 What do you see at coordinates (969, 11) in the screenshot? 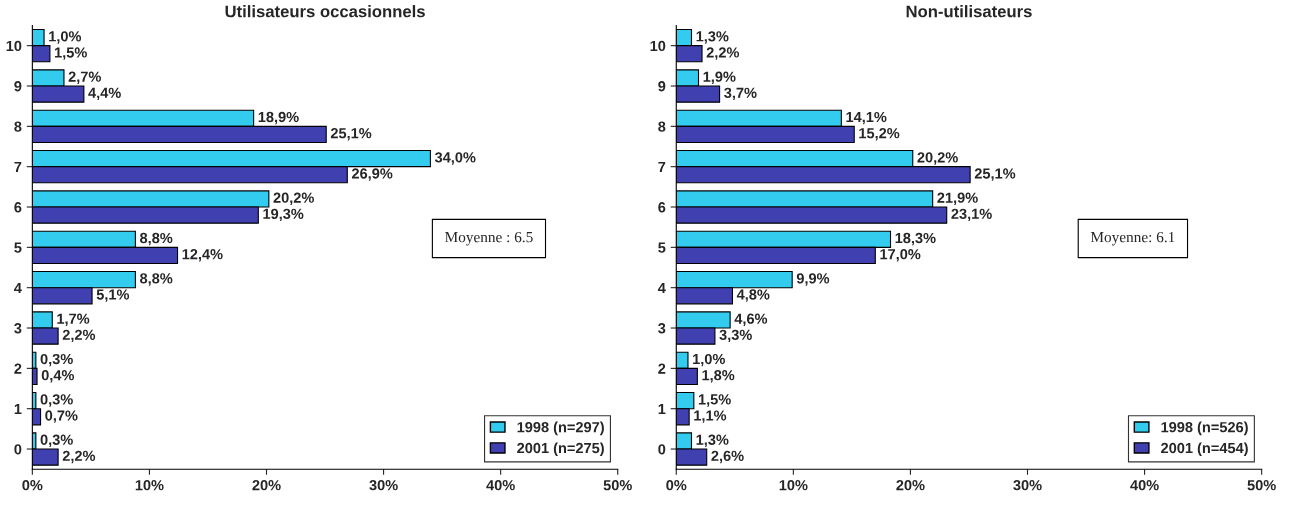
I see `chart-title: Non-utilisateurs` at bounding box center [969, 11].